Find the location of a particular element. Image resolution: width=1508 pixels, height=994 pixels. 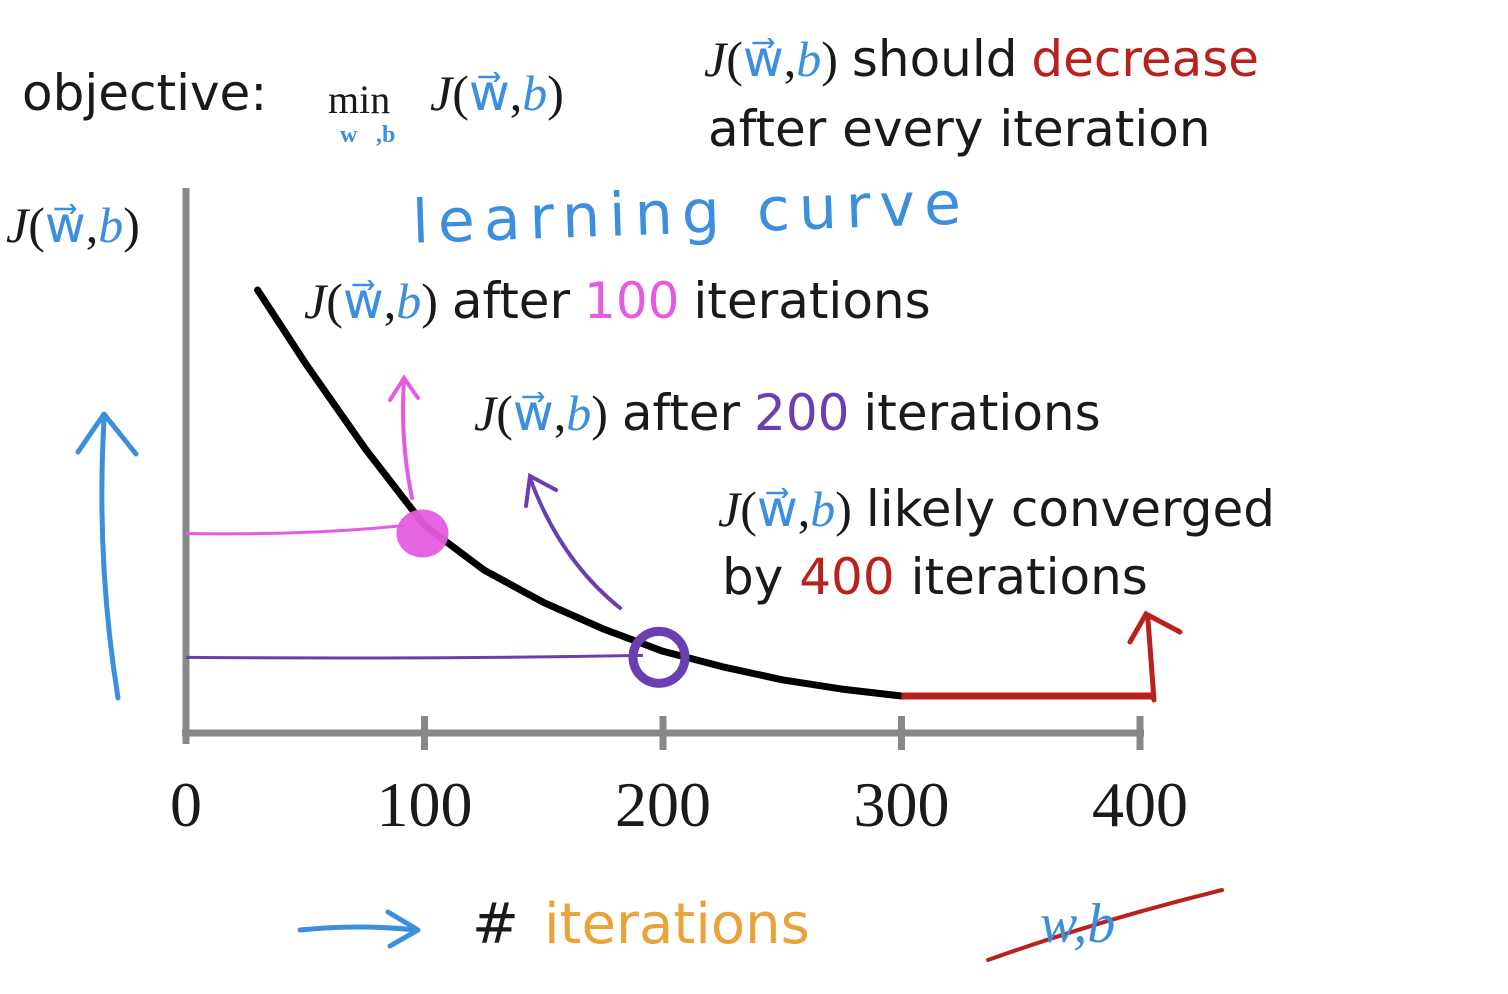

red-arrow-head-icon is located at coordinates (1155, 627).